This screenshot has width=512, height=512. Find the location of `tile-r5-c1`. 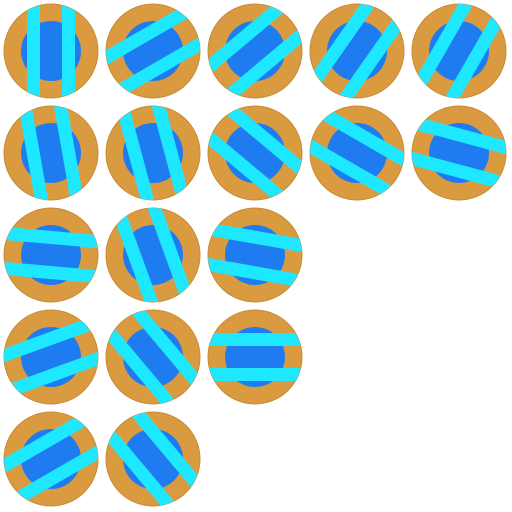

tile-r5-c1 is located at coordinates (52, 459).